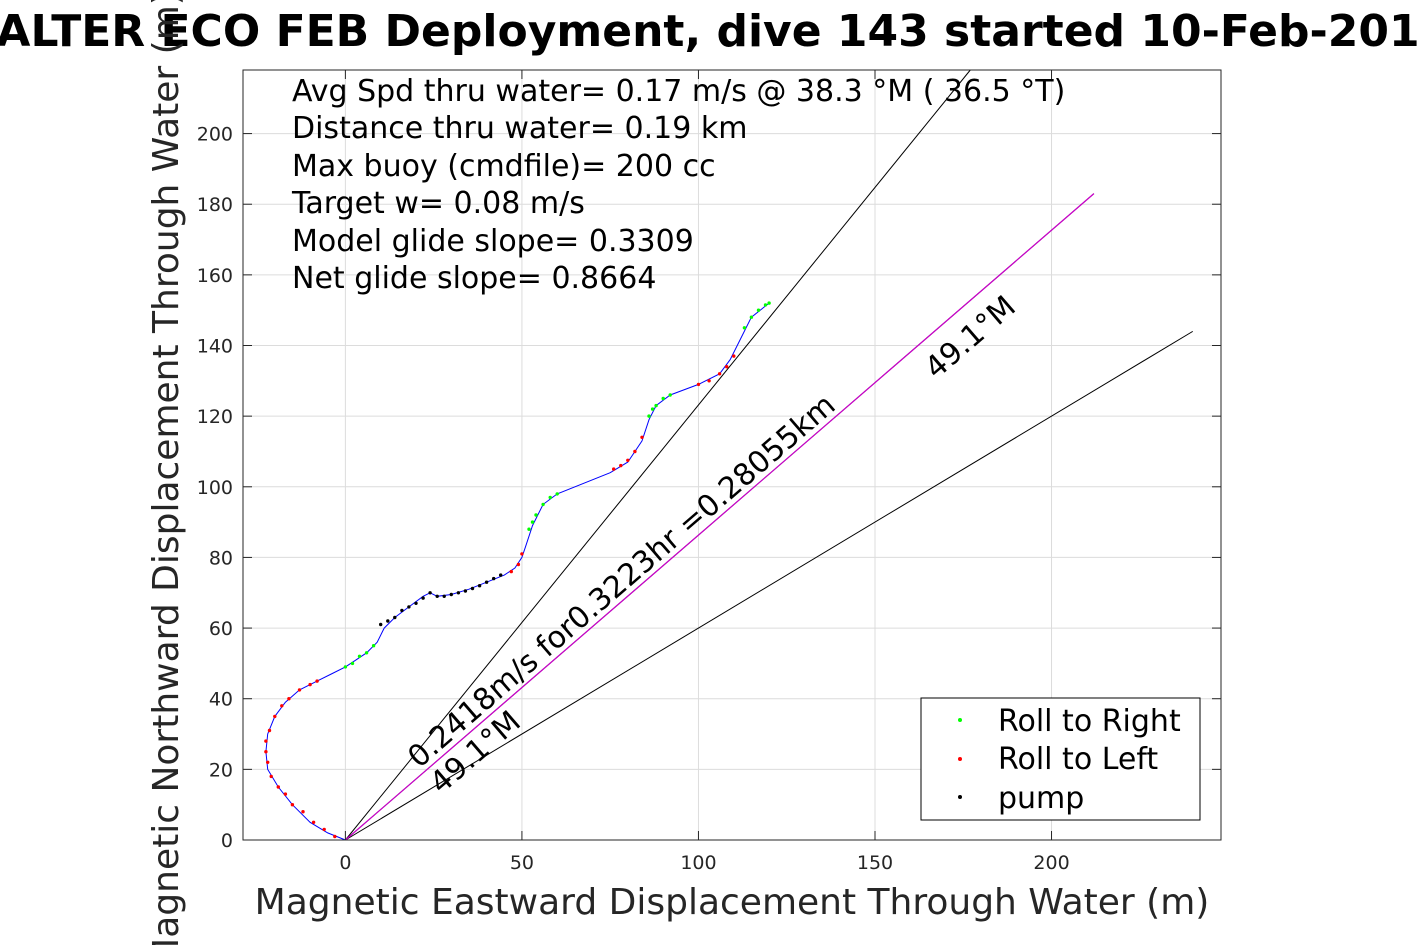  Describe the element at coordinates (215, 488) in the screenshot. I see `y-tick-label: 100` at that location.